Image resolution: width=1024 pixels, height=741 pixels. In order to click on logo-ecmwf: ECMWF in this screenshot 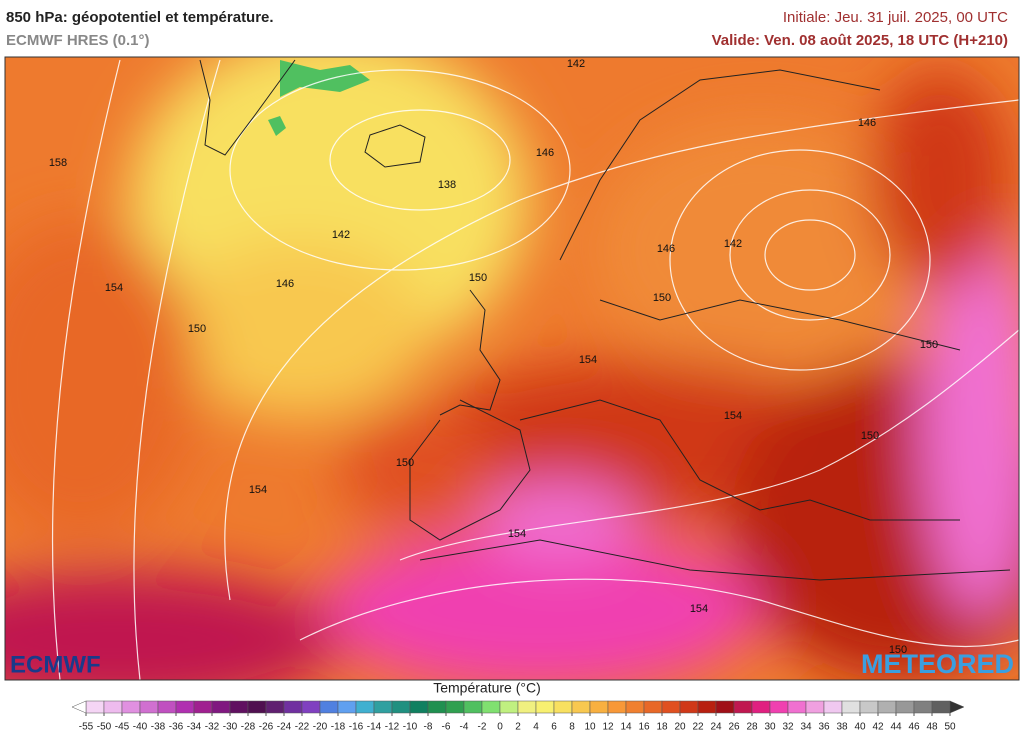, I will do `click(55, 664)`.